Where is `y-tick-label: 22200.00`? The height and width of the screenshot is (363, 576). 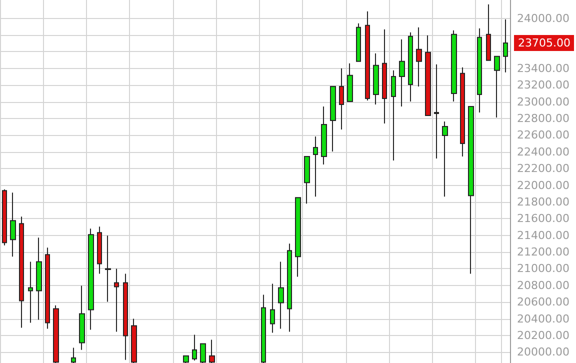
y-tick-label: 22200.00 is located at coordinates (543, 169).